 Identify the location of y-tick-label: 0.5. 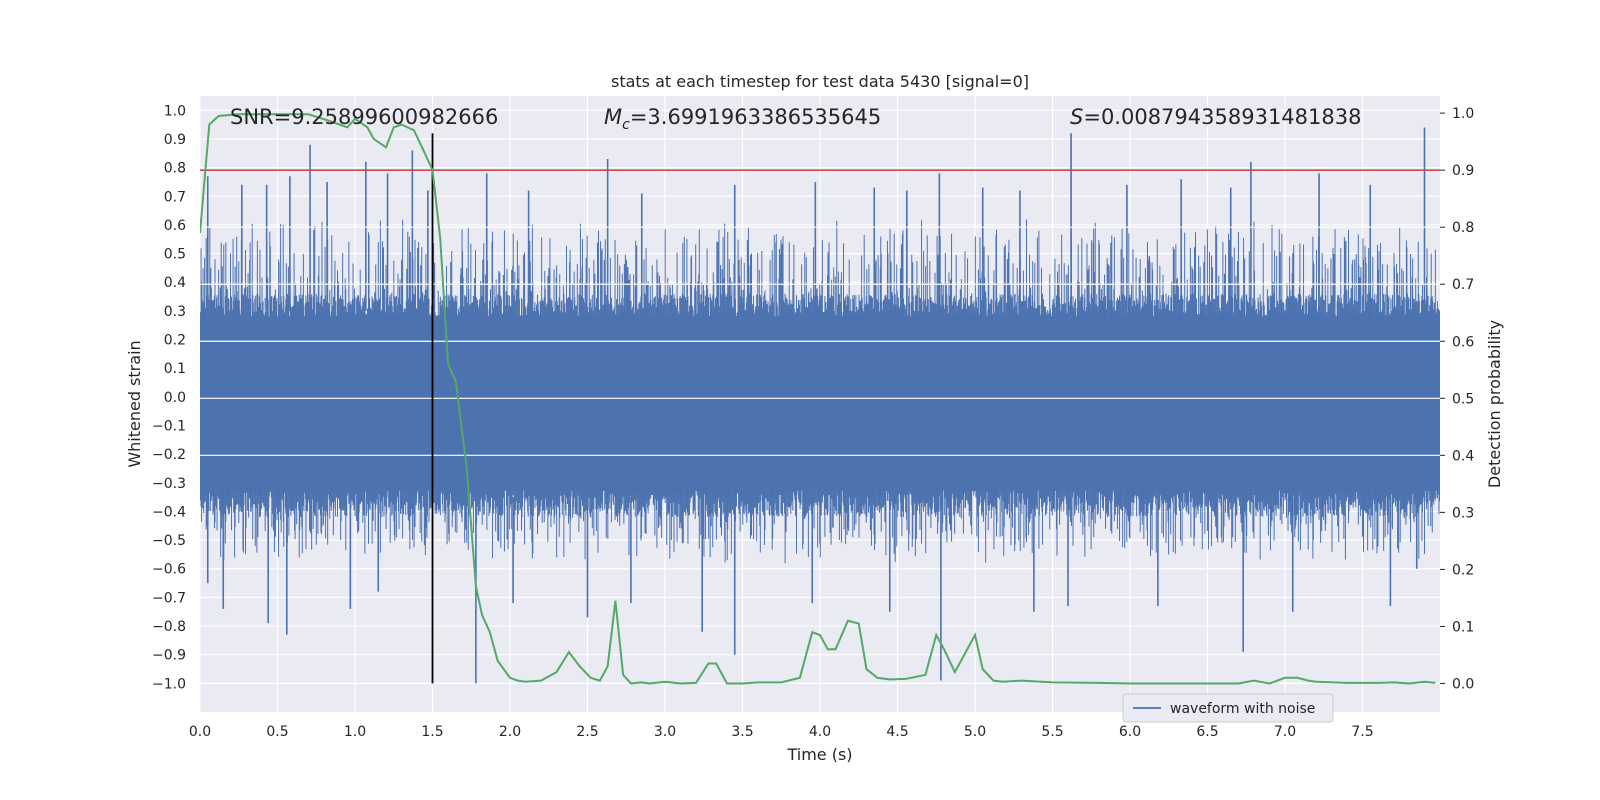
(175, 255).